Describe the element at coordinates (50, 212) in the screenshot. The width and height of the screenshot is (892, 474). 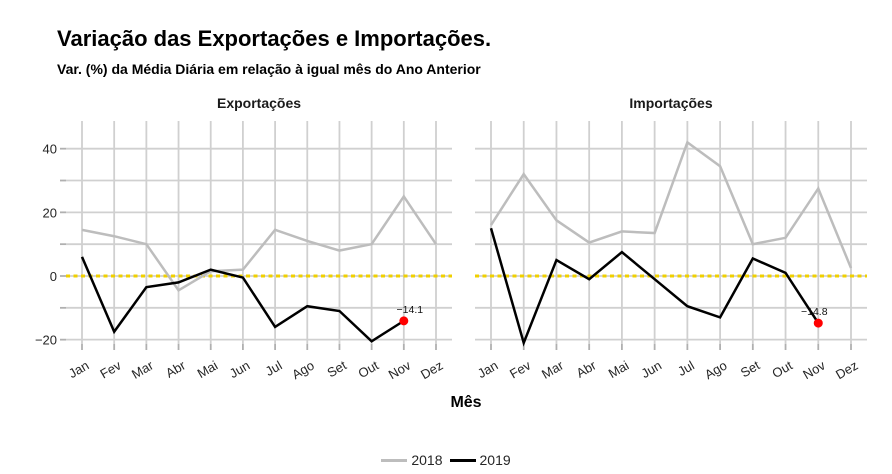
I see `y-tick-label: 20` at that location.